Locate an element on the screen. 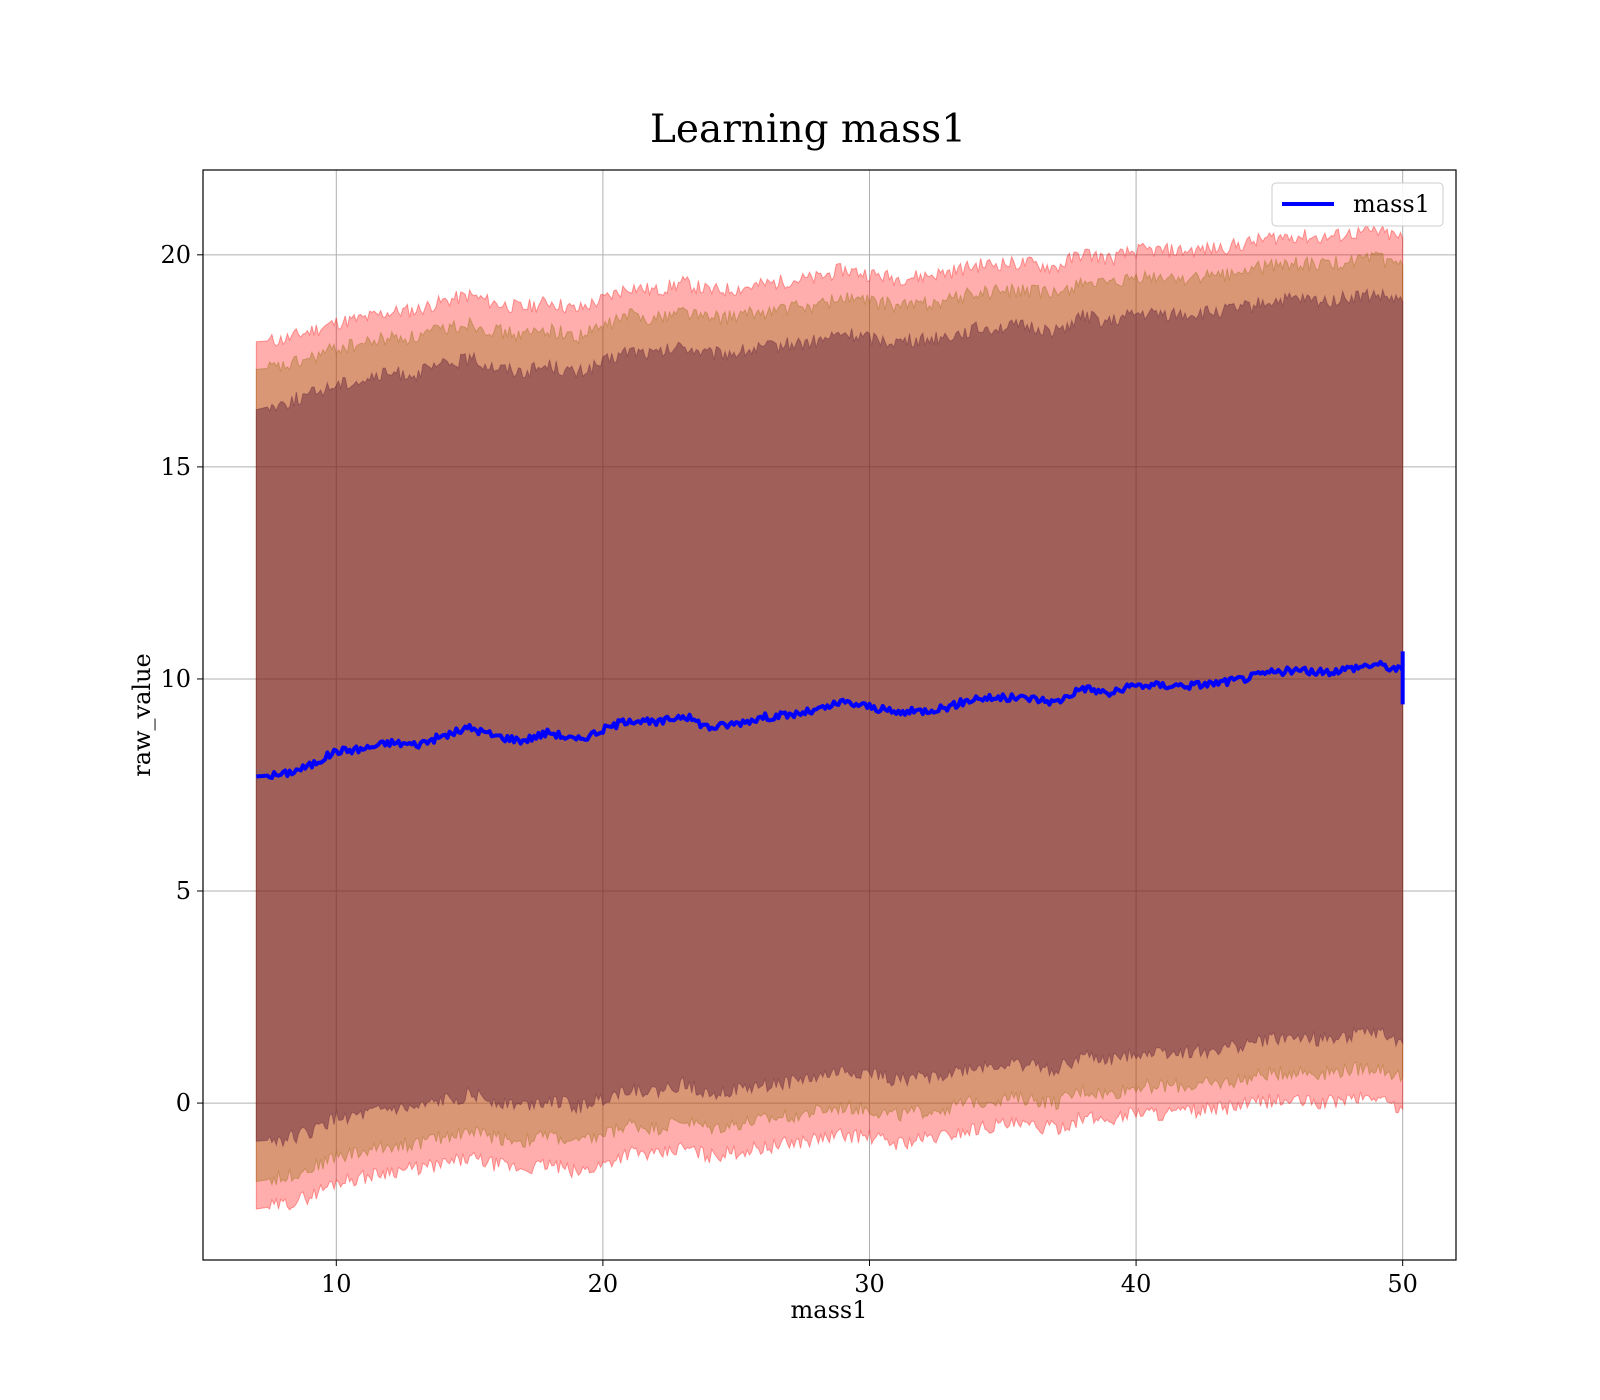 The height and width of the screenshot is (1400, 1600). y-tick-label: 15 is located at coordinates (175, 467).